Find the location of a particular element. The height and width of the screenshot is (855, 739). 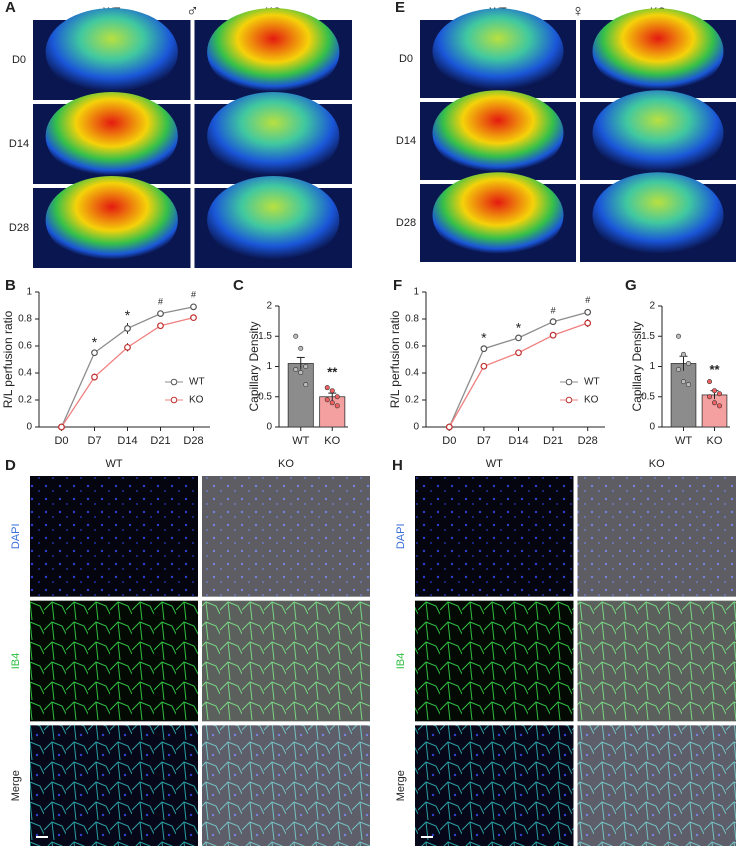

sex-symbol: ♀ is located at coordinates (578, 10).